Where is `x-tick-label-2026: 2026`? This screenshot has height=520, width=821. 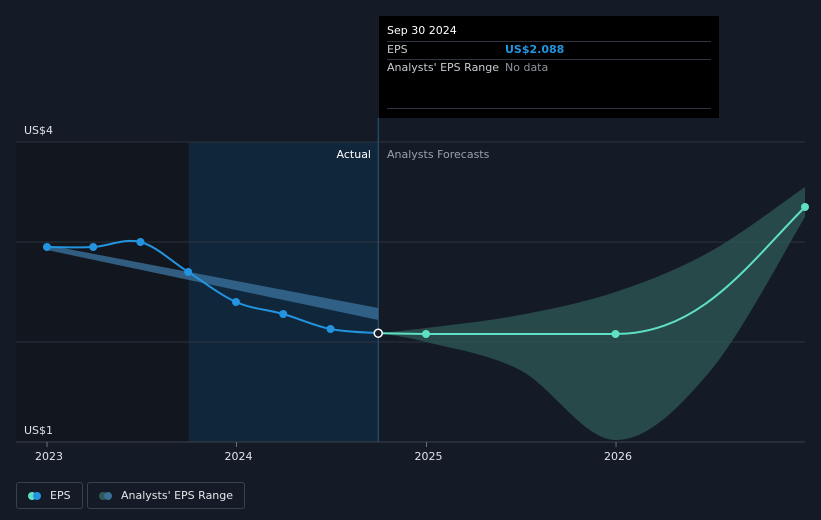 x-tick-label-2026: 2026 is located at coordinates (618, 456).